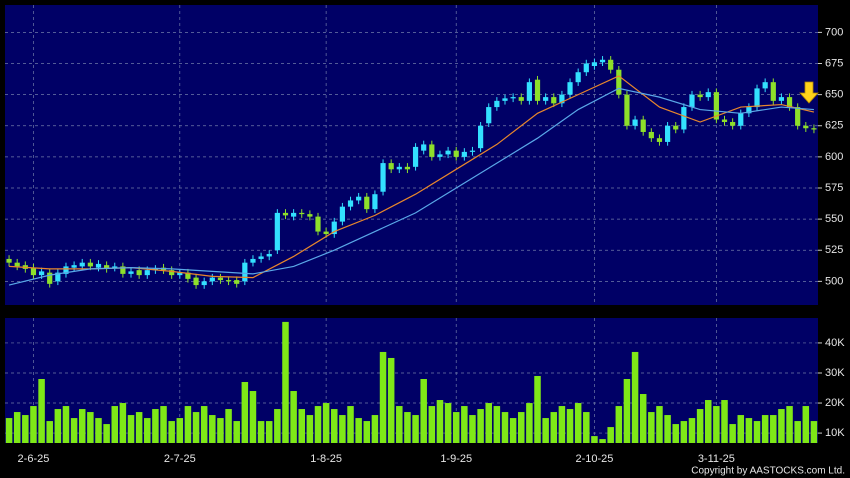 The height and width of the screenshot is (478, 850). I want to click on x-tick-label: 2-10-25, so click(594, 459).